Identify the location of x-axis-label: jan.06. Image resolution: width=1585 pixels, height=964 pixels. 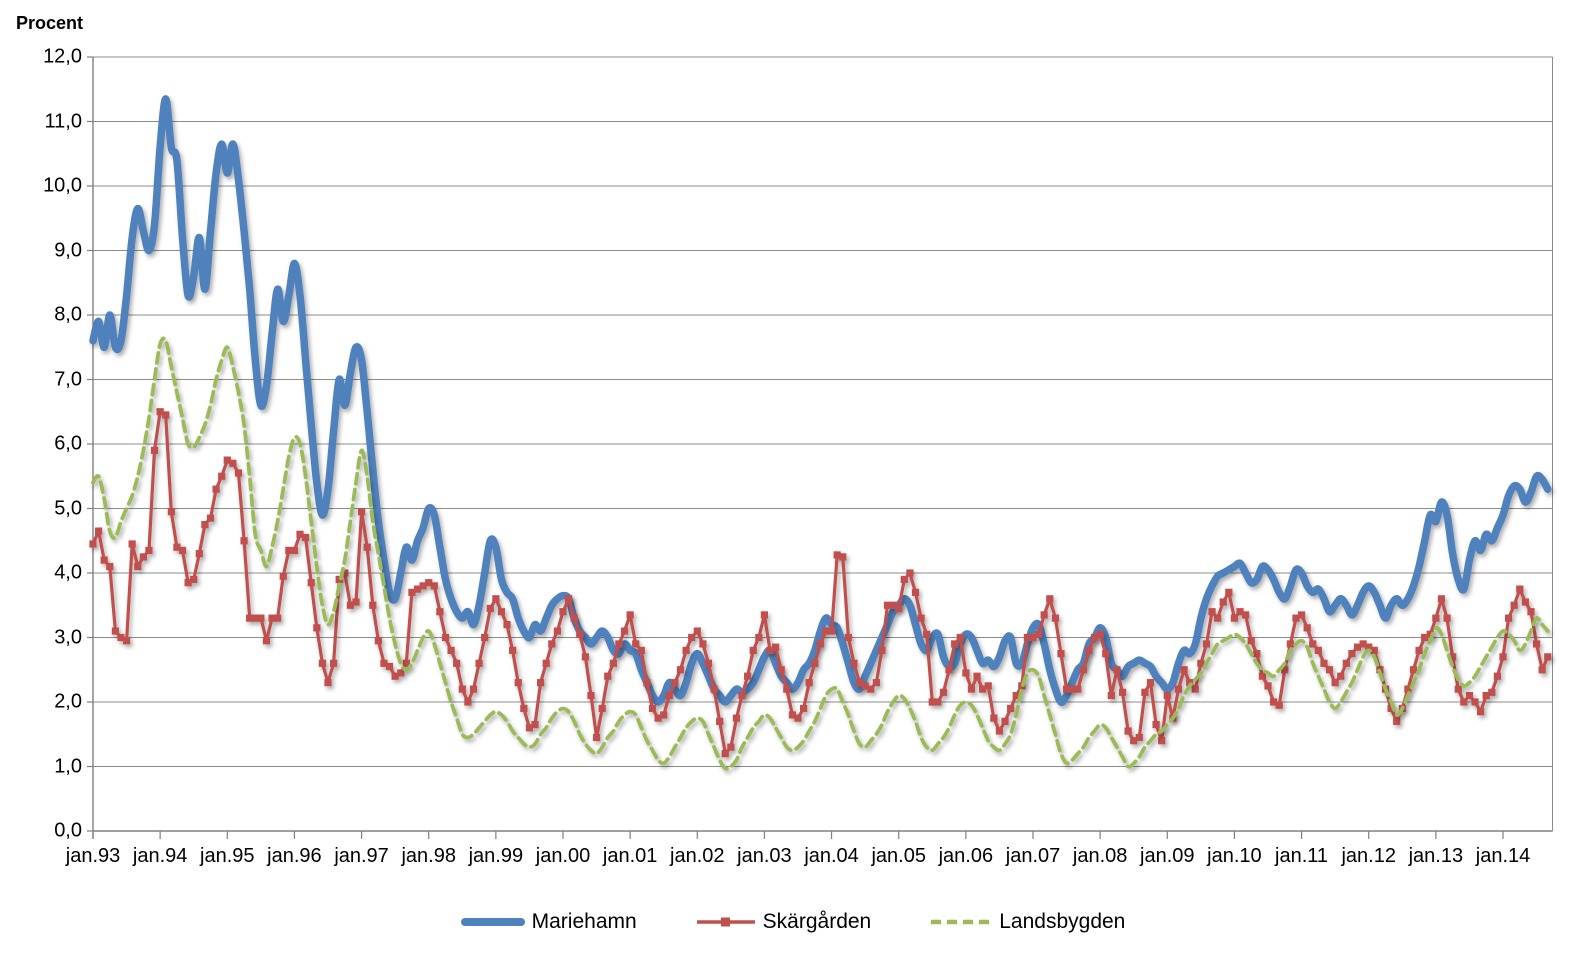
(966, 856).